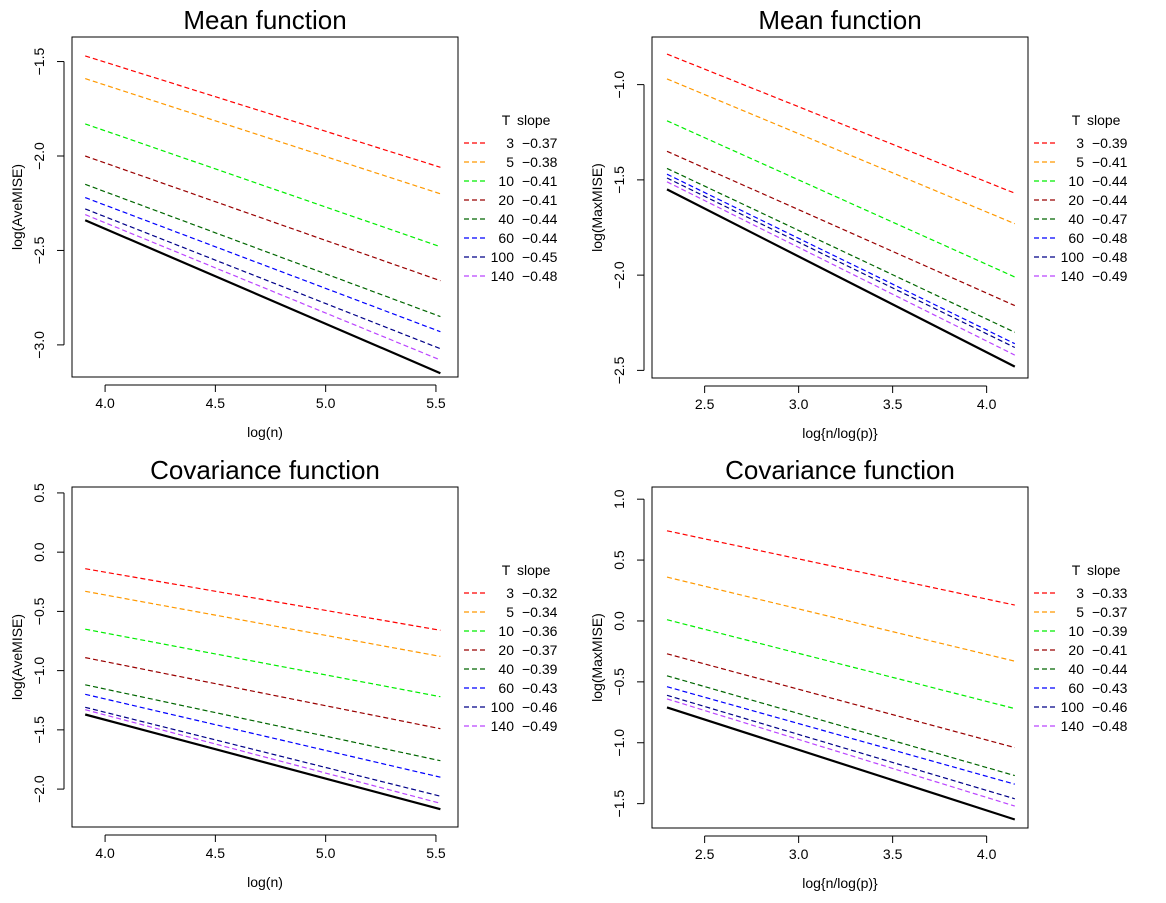 Image resolution: width=1166 pixels, height=903 pixels. Describe the element at coordinates (619, 682) in the screenshot. I see `y-tick-label: −0.5` at that location.